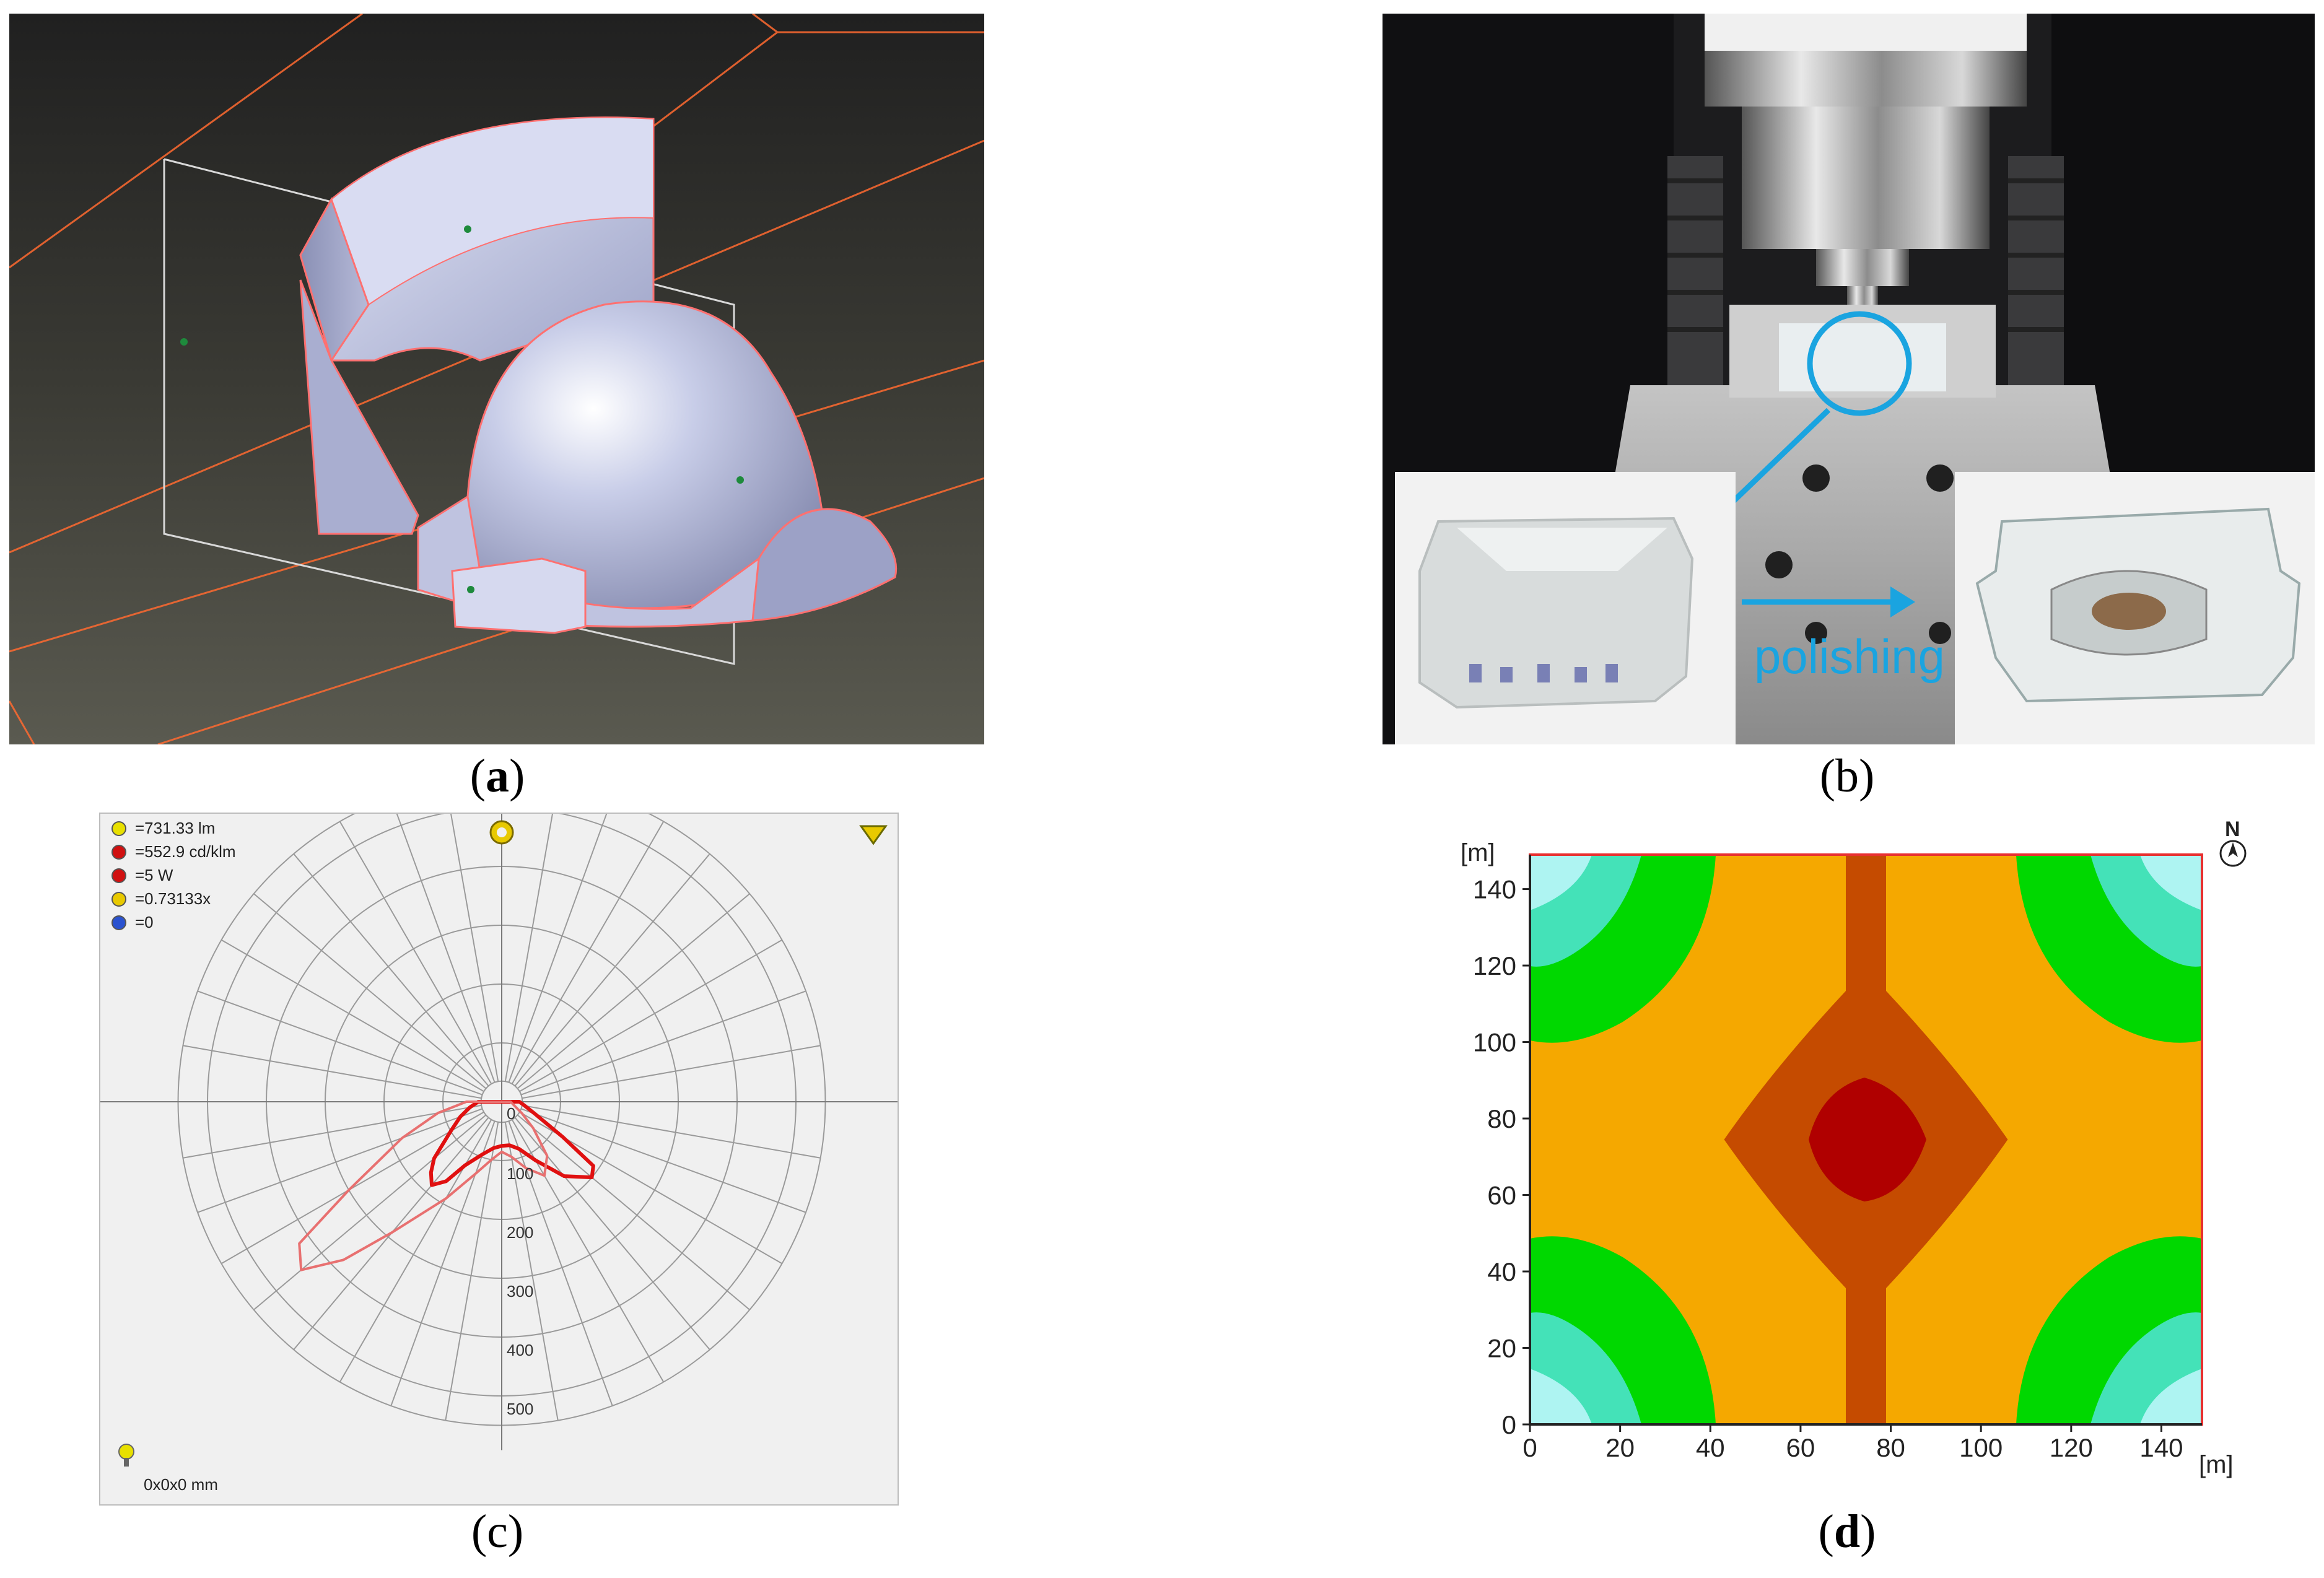 The height and width of the screenshot is (1578, 2324). Describe the element at coordinates (1478, 853) in the screenshot. I see `y-unit-label: [m]` at that location.